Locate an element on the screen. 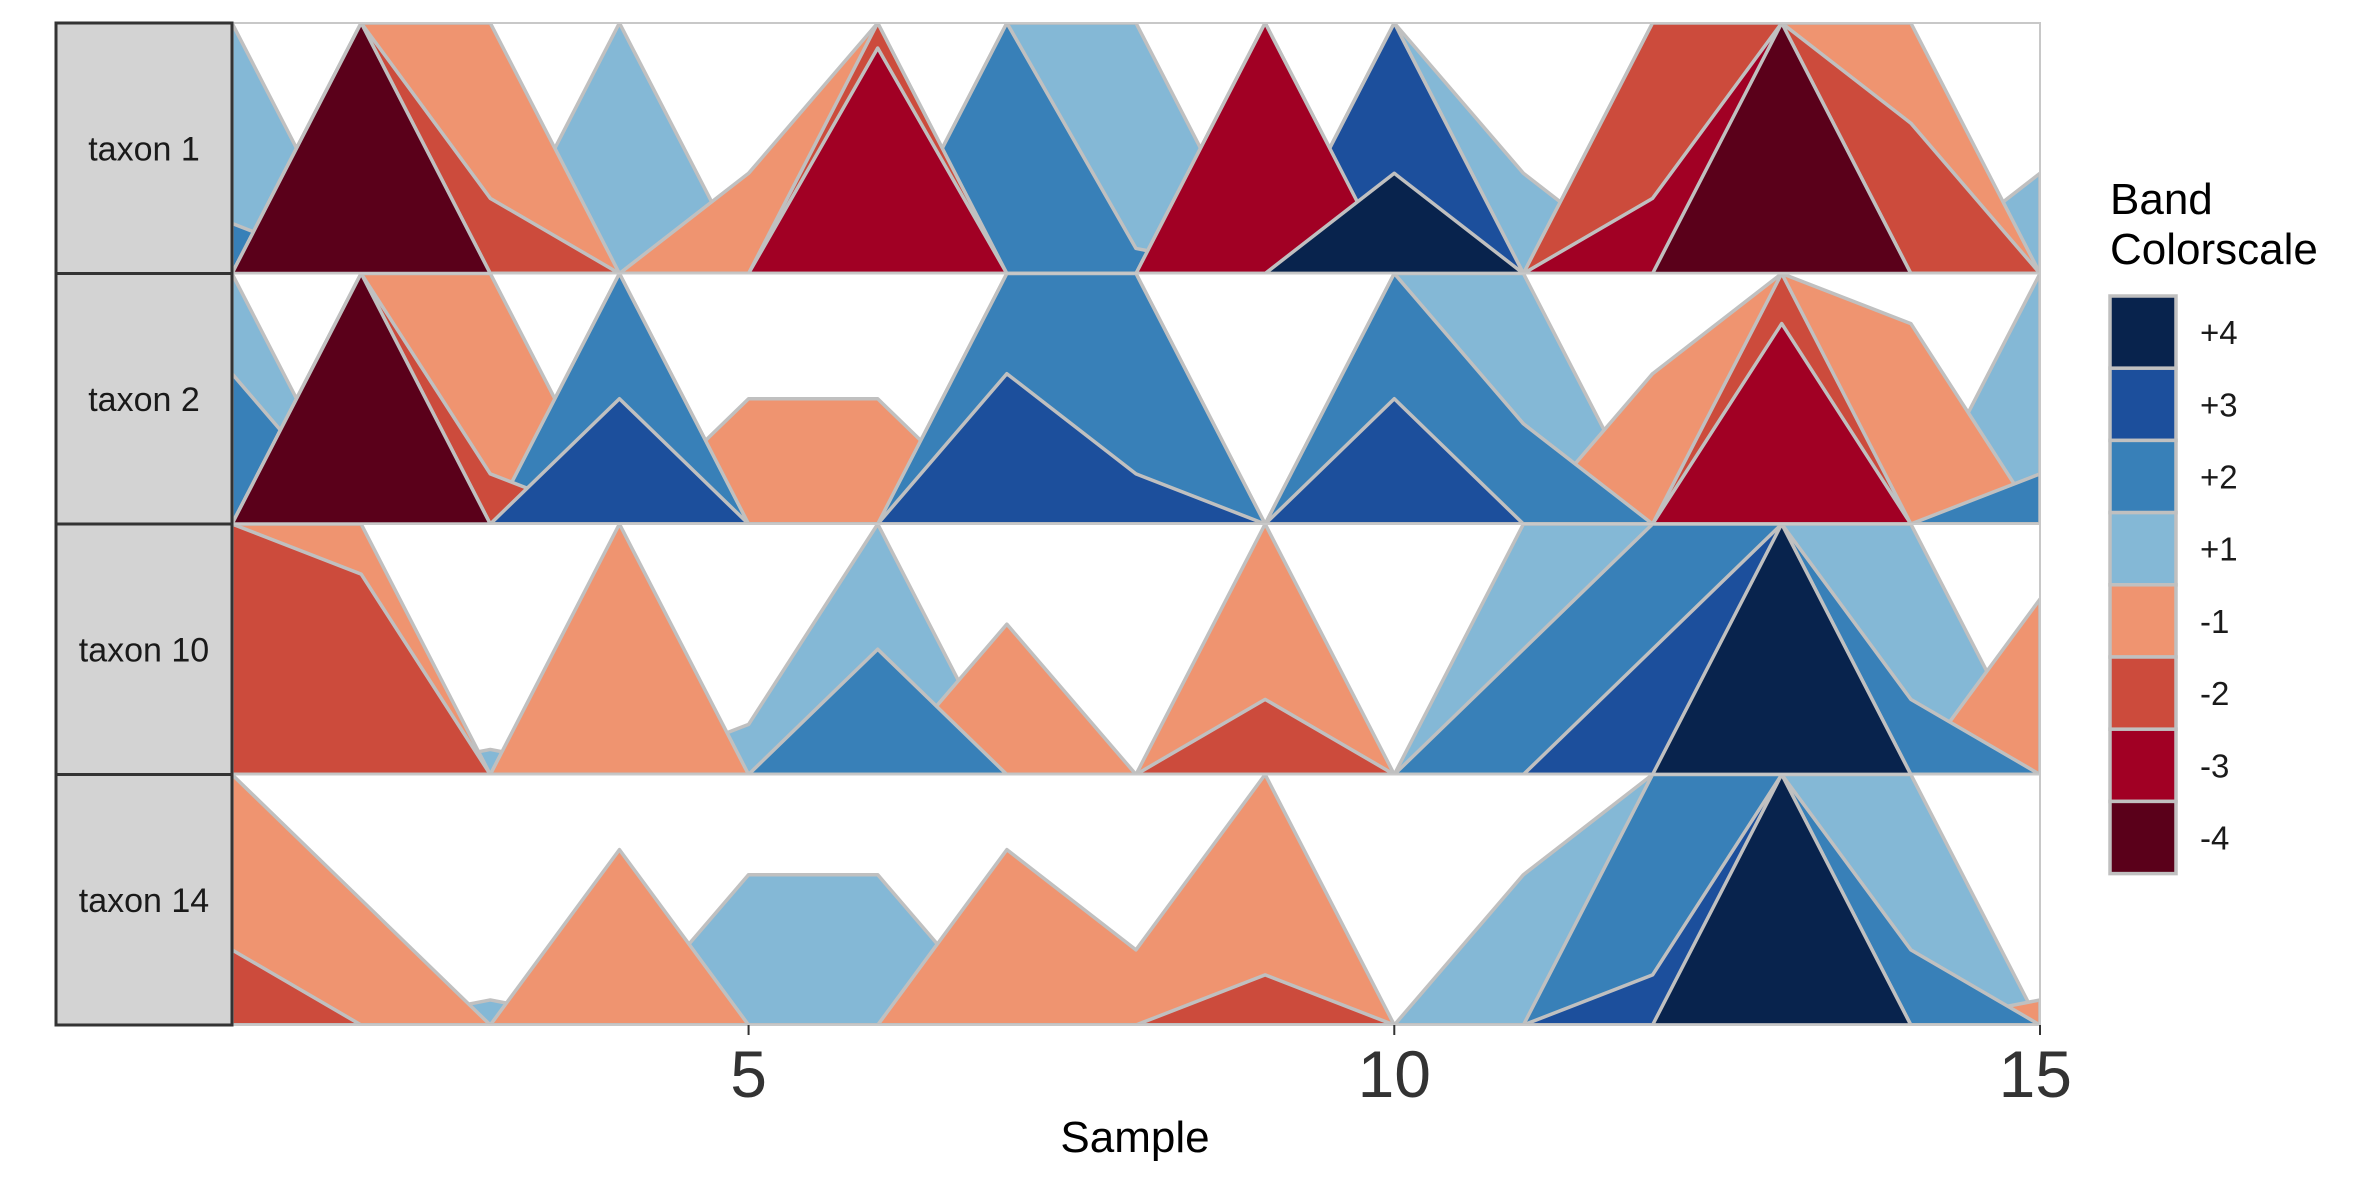 The image size is (2362, 1181). x-tick-label: 5 is located at coordinates (748, 1074).